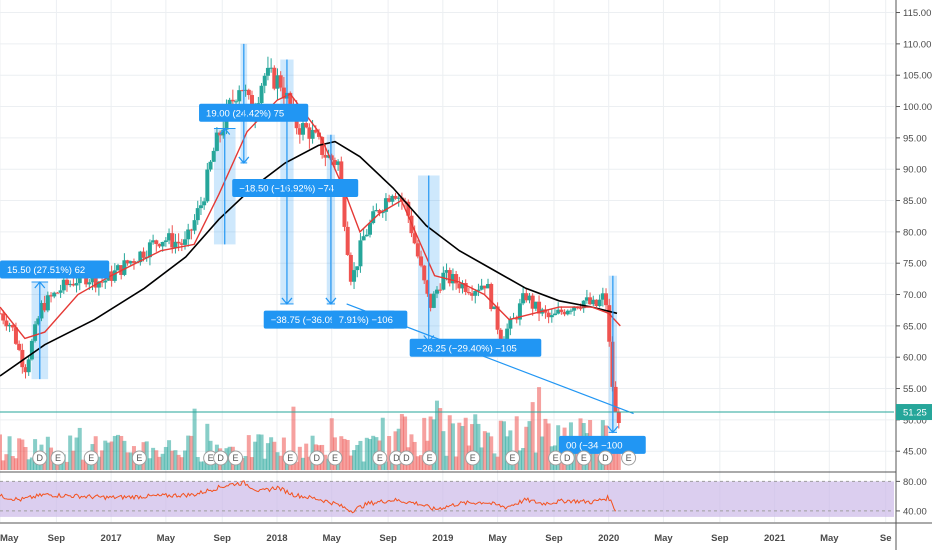 Image resolution: width=932 pixels, height=550 pixels. Describe the element at coordinates (46, 270) in the screenshot. I see `measure-label: 15.50 (27.51%) 62` at that location.